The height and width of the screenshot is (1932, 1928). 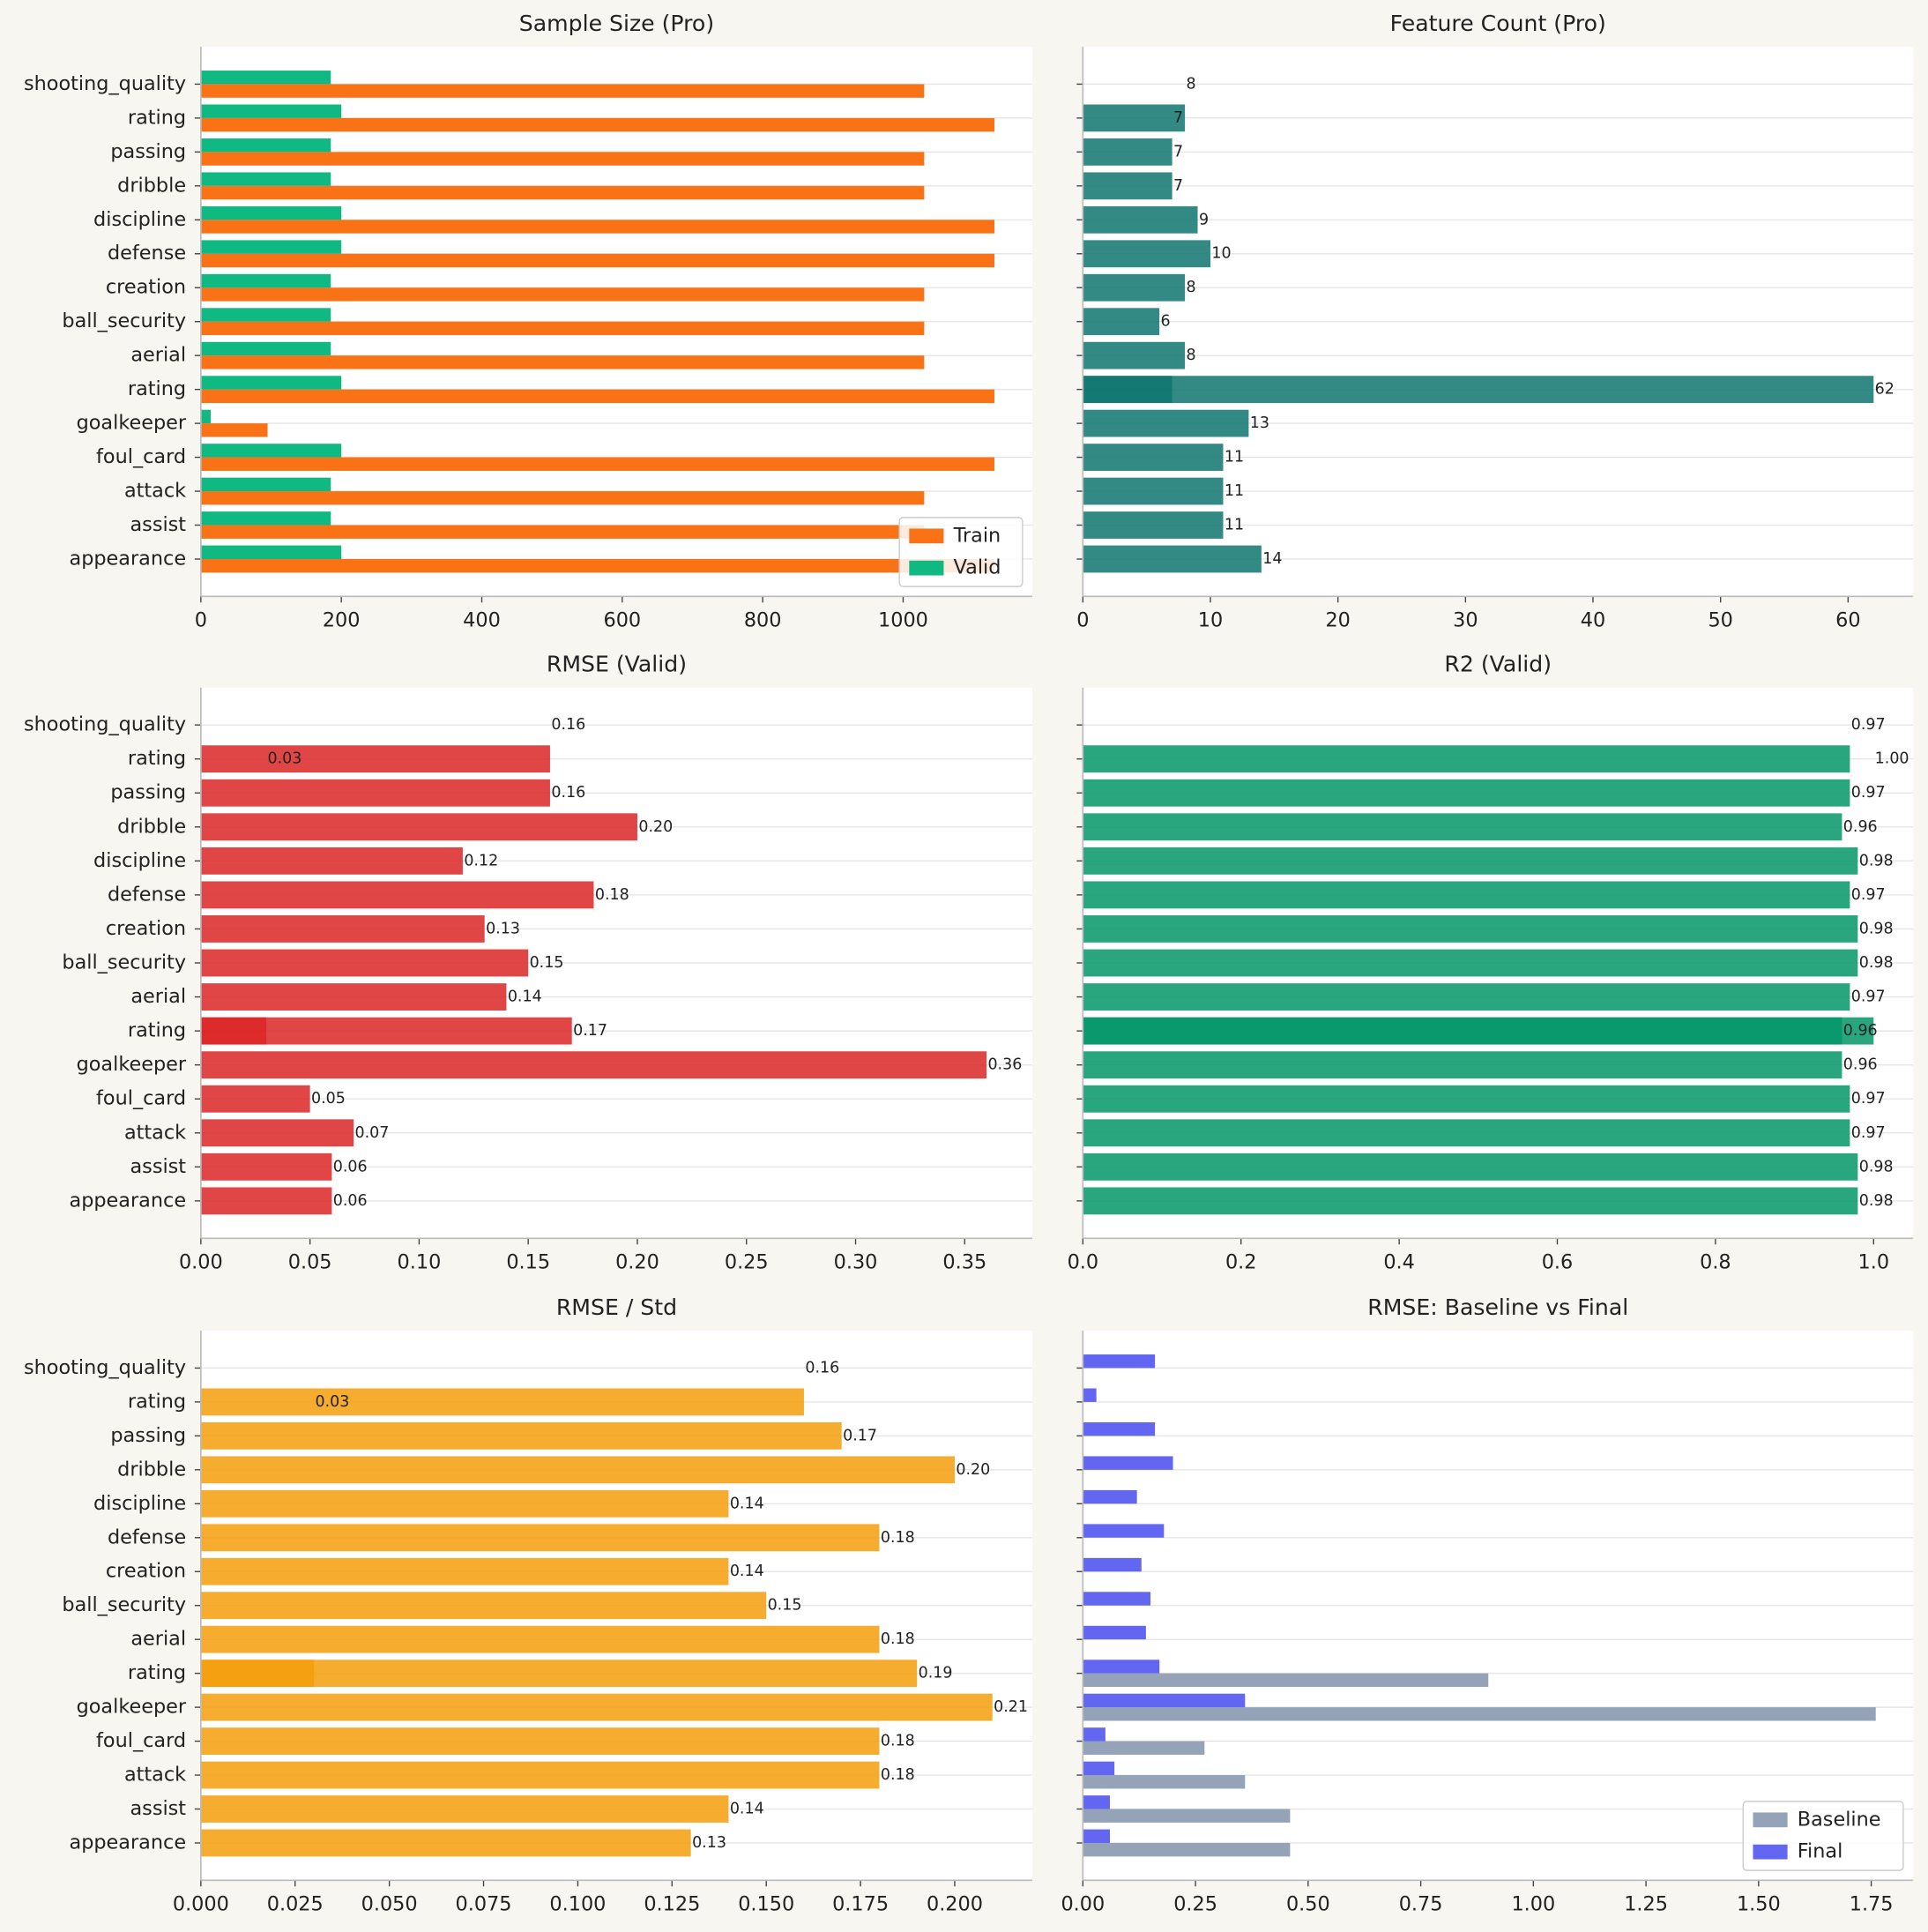 I want to click on x-tick-label: 50, so click(x=1720, y=620).